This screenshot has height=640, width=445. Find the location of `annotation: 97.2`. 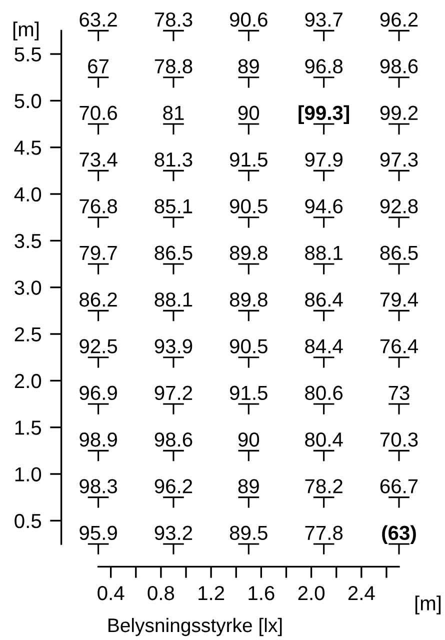

annotation: 97.2 is located at coordinates (173, 393).